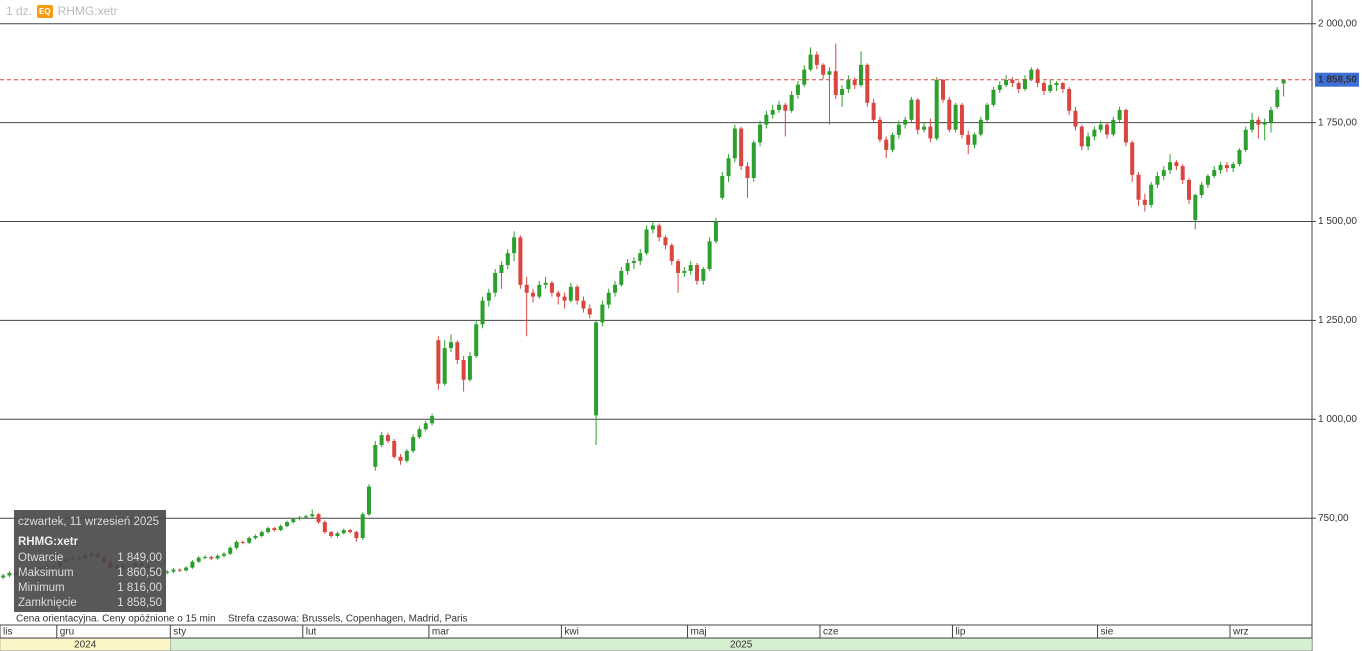 This screenshot has height=651, width=1362. What do you see at coordinates (90, 542) in the screenshot?
I see `tooltip-symbol-row: RHMG:xetr` at bounding box center [90, 542].